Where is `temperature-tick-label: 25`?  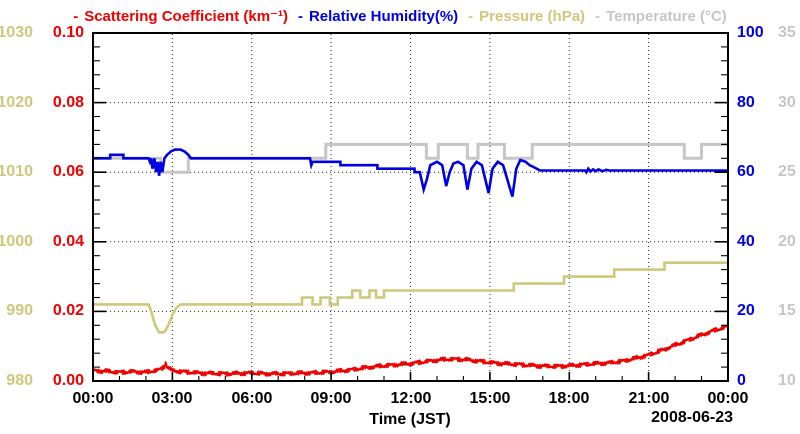 temperature-tick-label: 25 is located at coordinates (787, 171).